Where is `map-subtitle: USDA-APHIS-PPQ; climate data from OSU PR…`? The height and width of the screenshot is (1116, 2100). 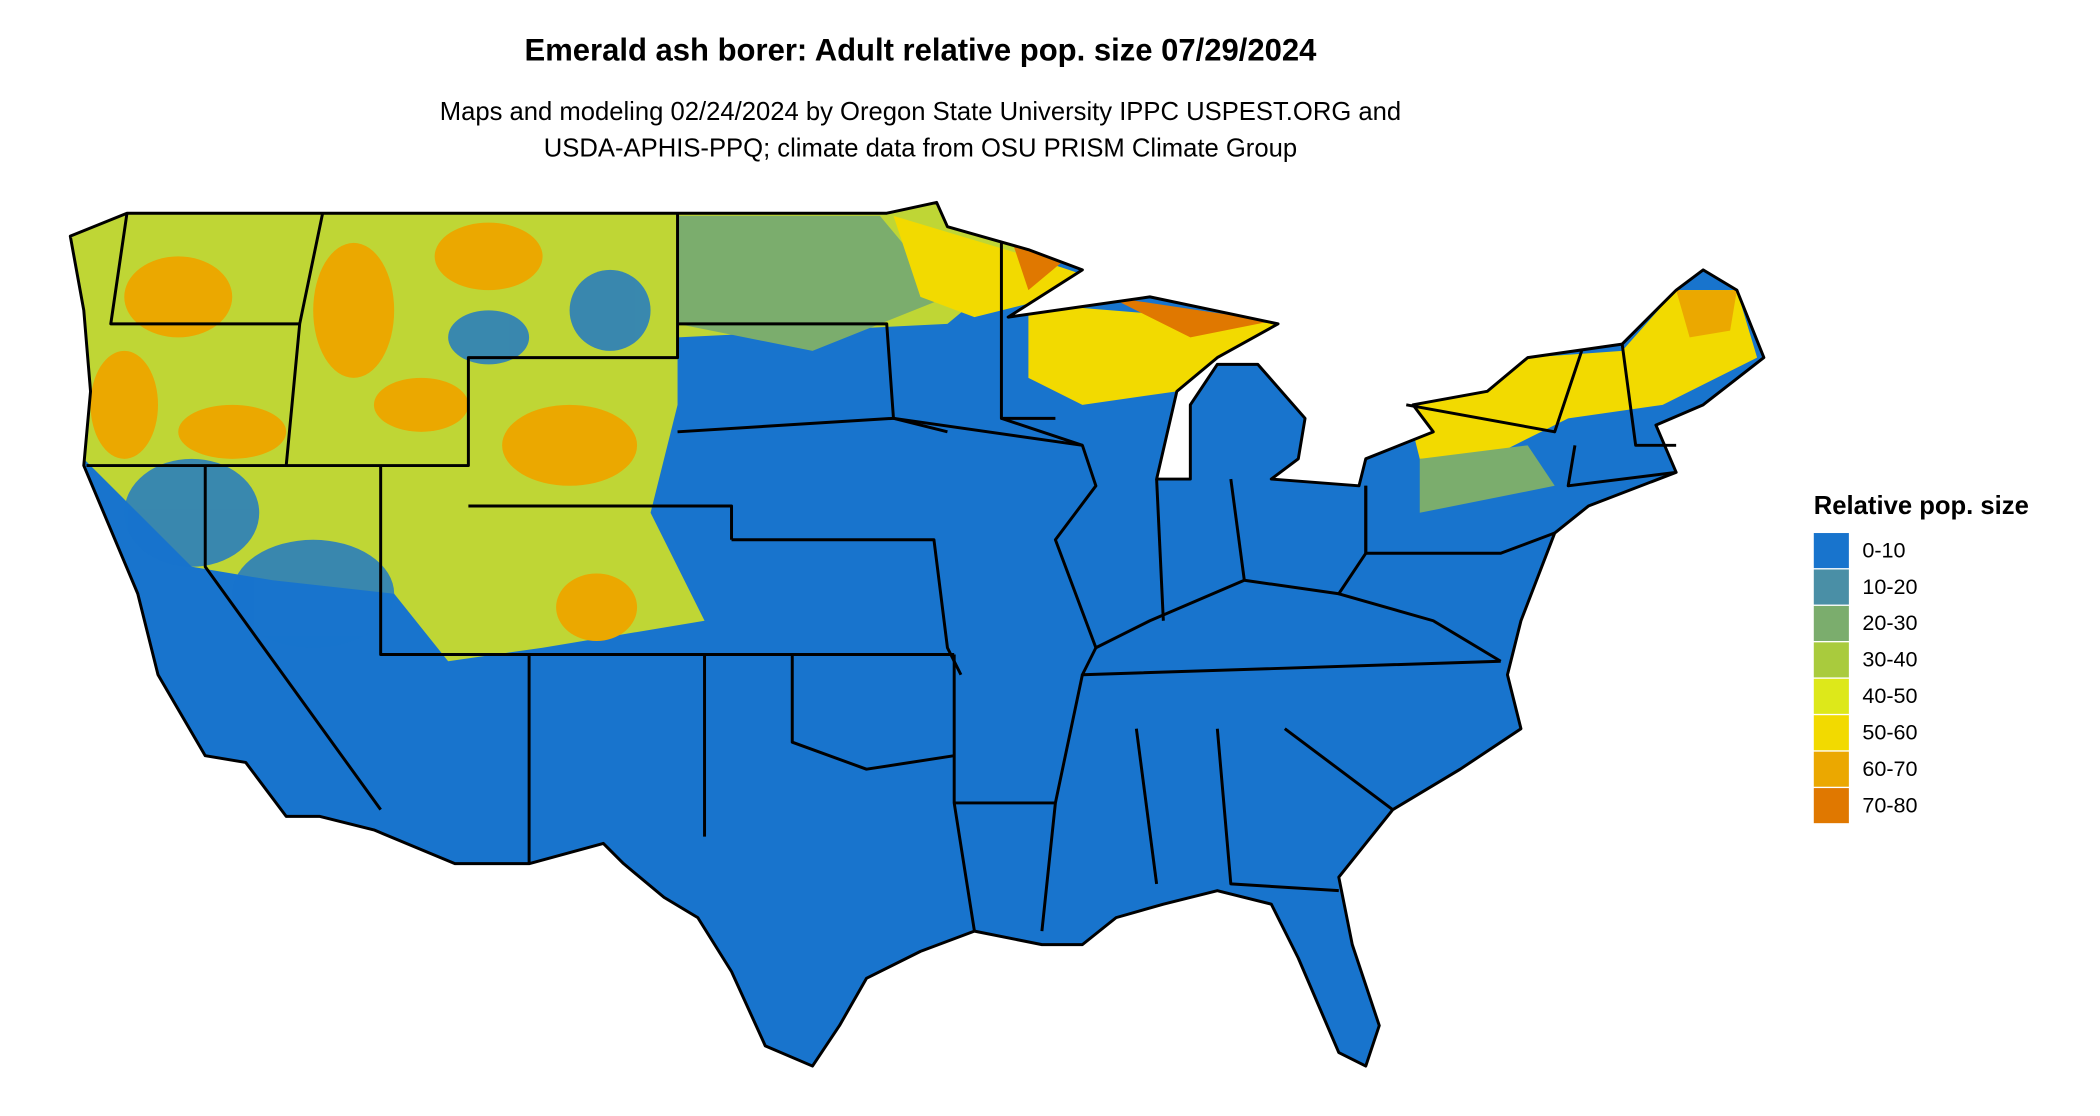
map-subtitle: USDA-APHIS-PPQ; climate data from OSU PR… is located at coordinates (920, 149).